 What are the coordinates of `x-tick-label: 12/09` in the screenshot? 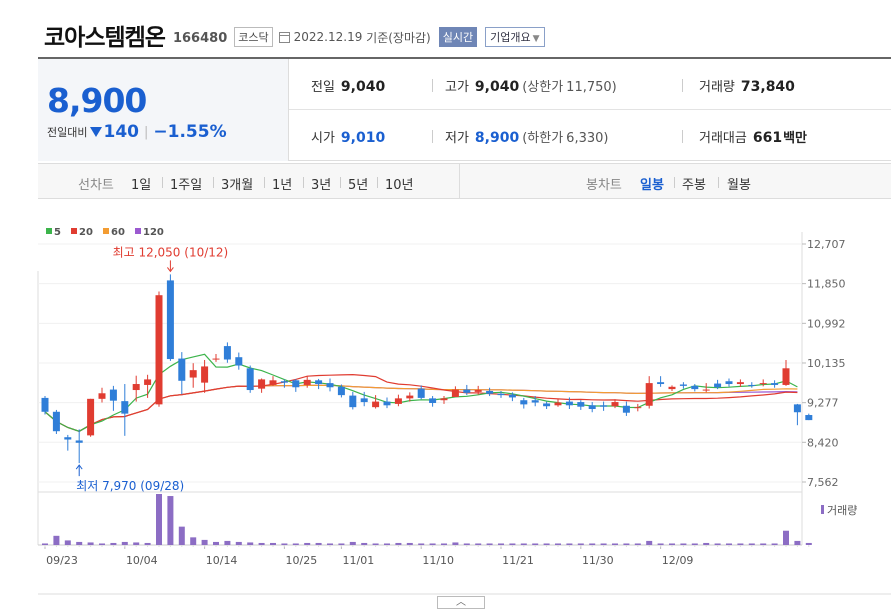 It's located at (678, 560).